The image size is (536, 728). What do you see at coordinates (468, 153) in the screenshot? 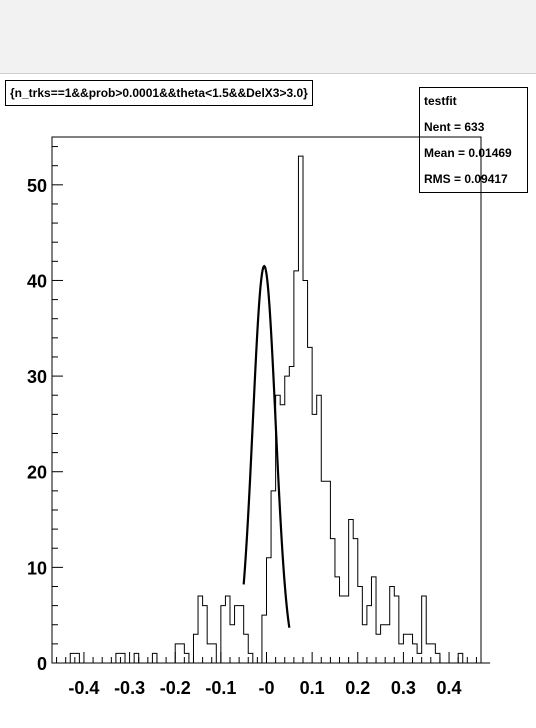
I see `stats-mean: Mean = 0.01469` at bounding box center [468, 153].